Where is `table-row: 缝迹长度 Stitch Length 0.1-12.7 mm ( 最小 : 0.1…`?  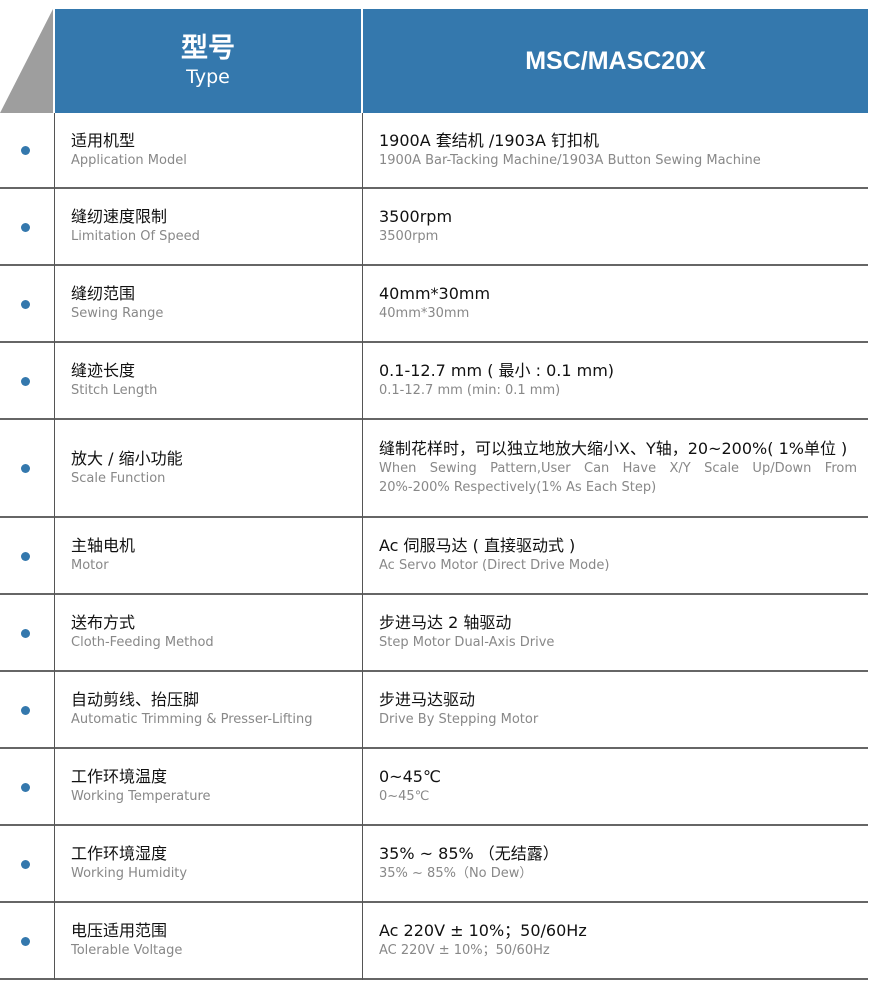
table-row: 缝迹长度 Stitch Length 0.1-12.7 mm ( 最小 : 0.1… is located at coordinates (434, 381).